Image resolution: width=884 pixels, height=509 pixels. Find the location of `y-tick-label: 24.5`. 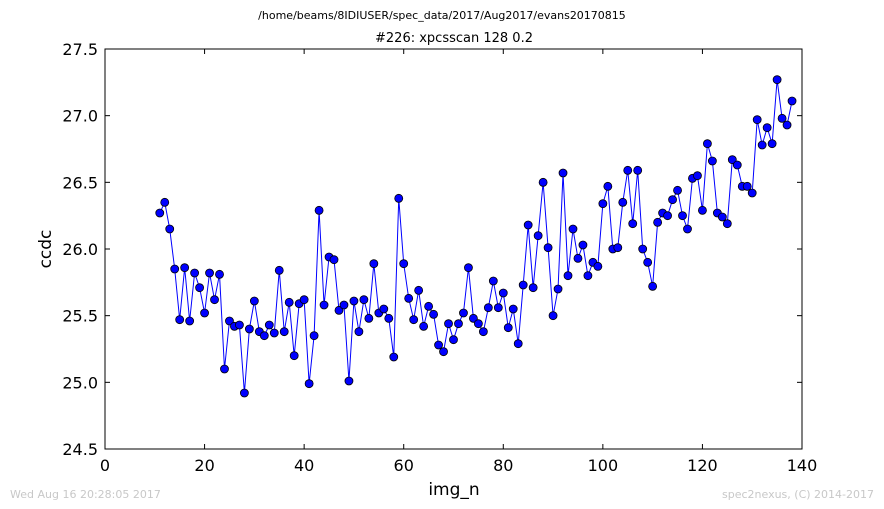

y-tick-label: 24.5 is located at coordinates (80, 449).